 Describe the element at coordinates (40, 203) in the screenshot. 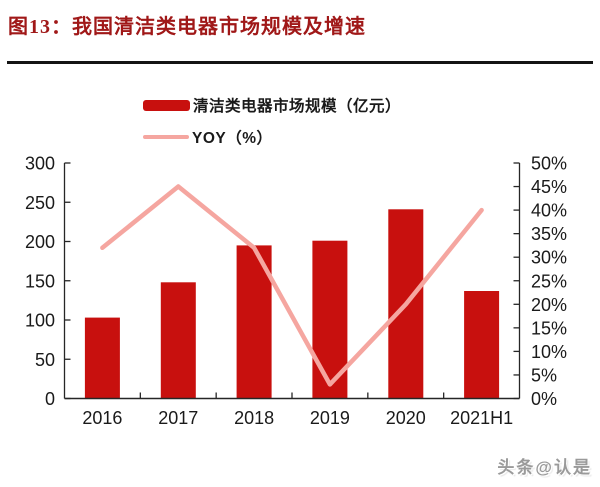

I see `left-axis-label-250: 250` at that location.